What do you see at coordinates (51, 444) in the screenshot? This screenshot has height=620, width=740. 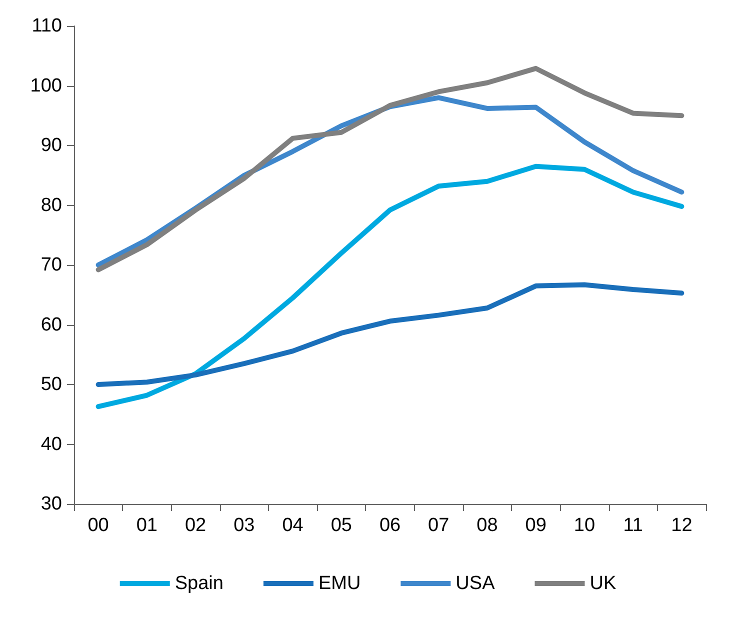 I see `y-tick-label: 40` at bounding box center [51, 444].